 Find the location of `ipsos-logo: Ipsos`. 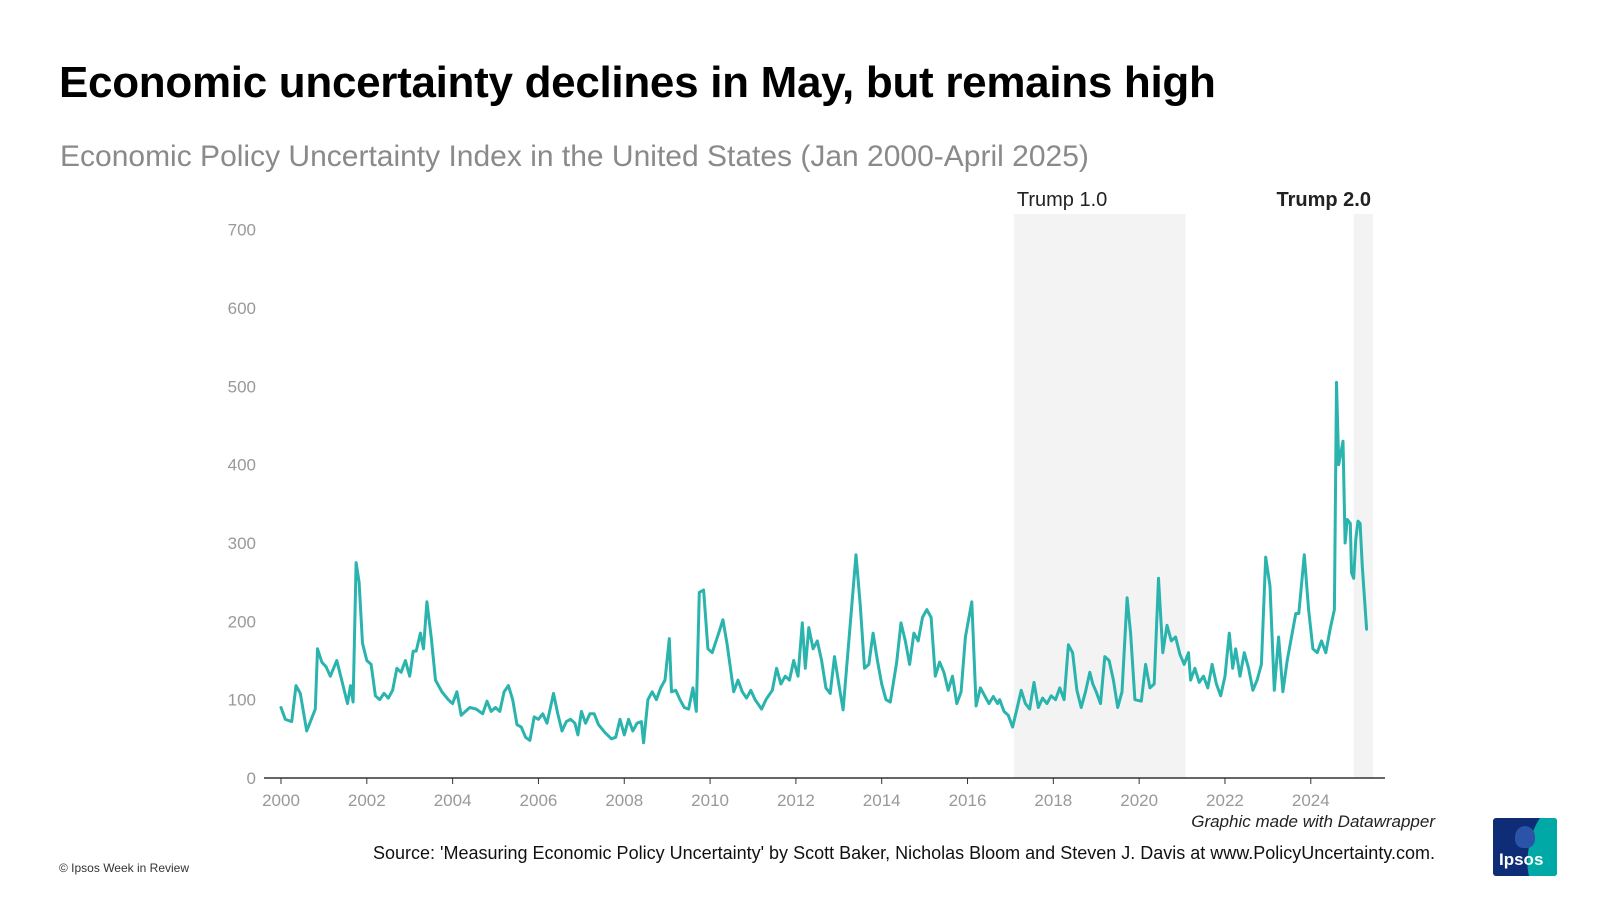

ipsos-logo: Ipsos is located at coordinates (1525, 847).